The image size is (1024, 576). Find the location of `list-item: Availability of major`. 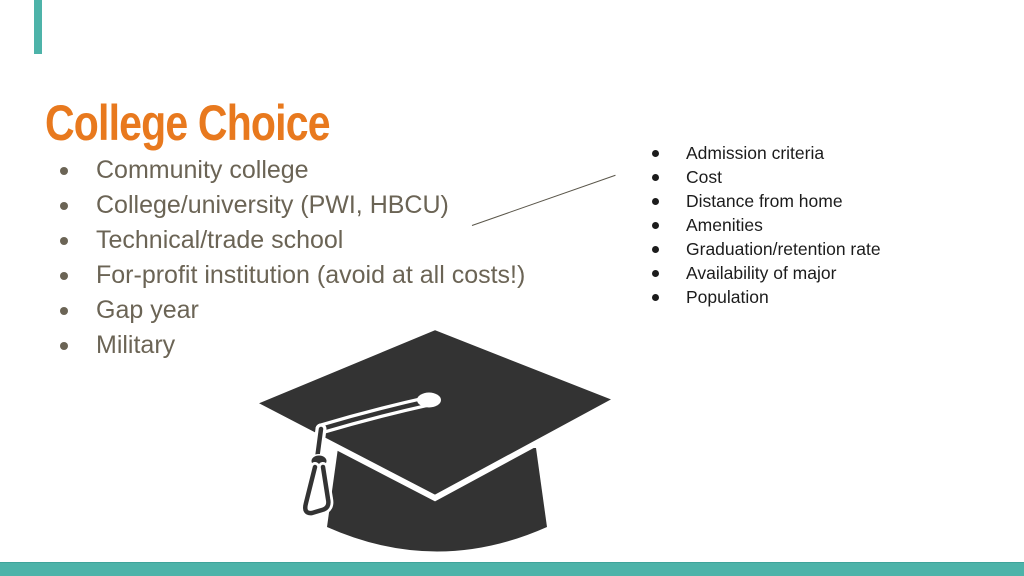

list-item: Availability of major is located at coordinates (766, 273).